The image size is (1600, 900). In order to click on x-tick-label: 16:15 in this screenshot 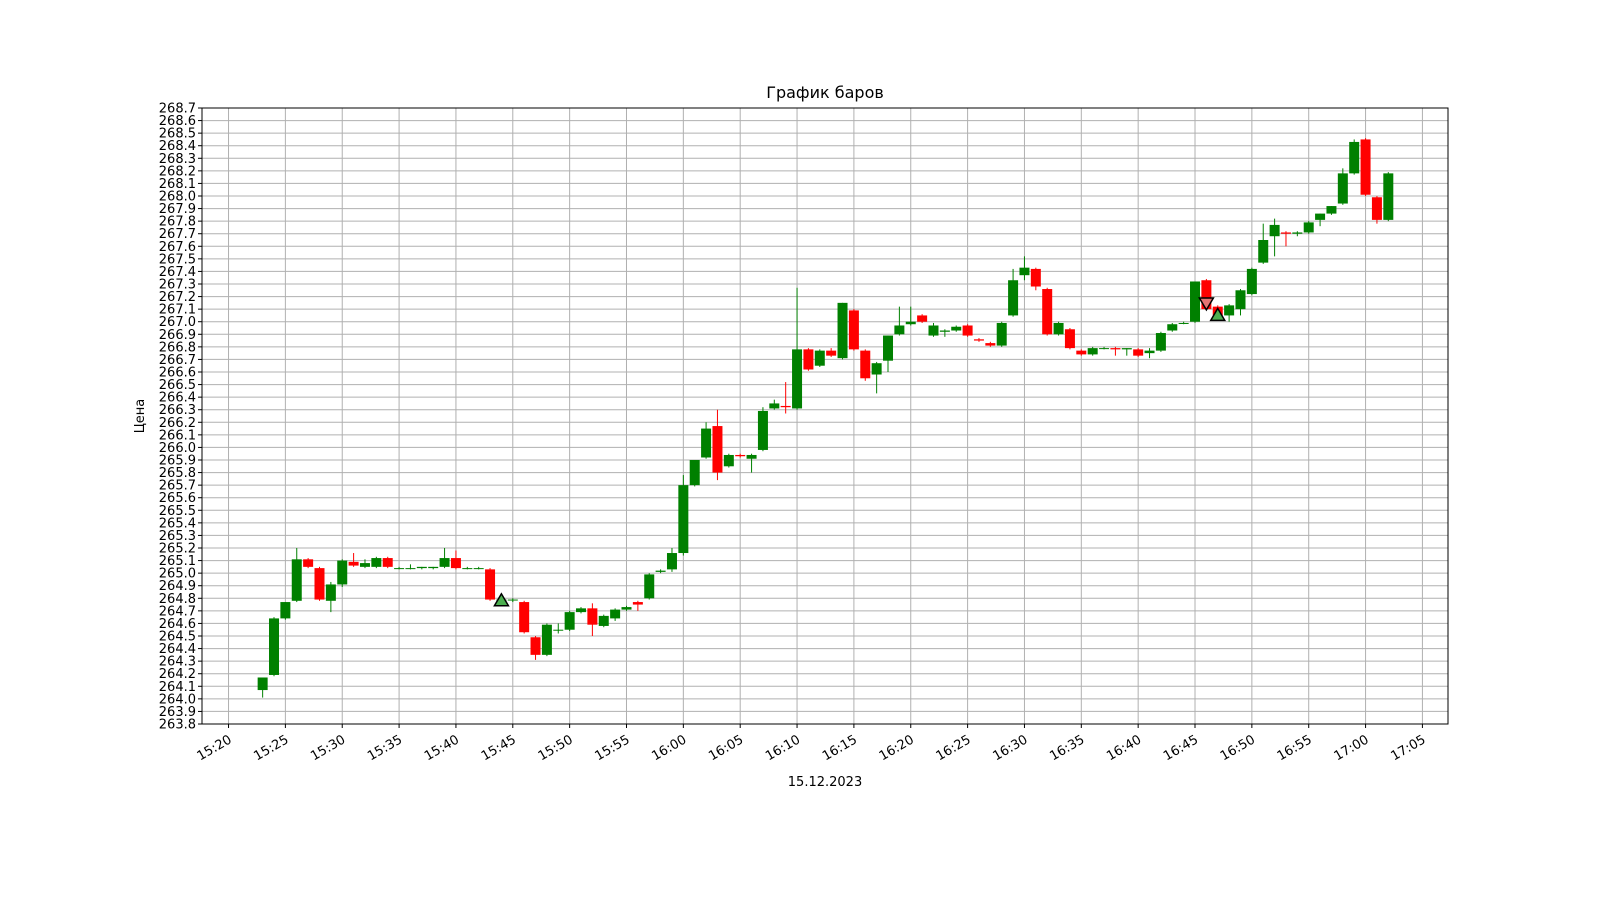, I will do `click(840, 748)`.